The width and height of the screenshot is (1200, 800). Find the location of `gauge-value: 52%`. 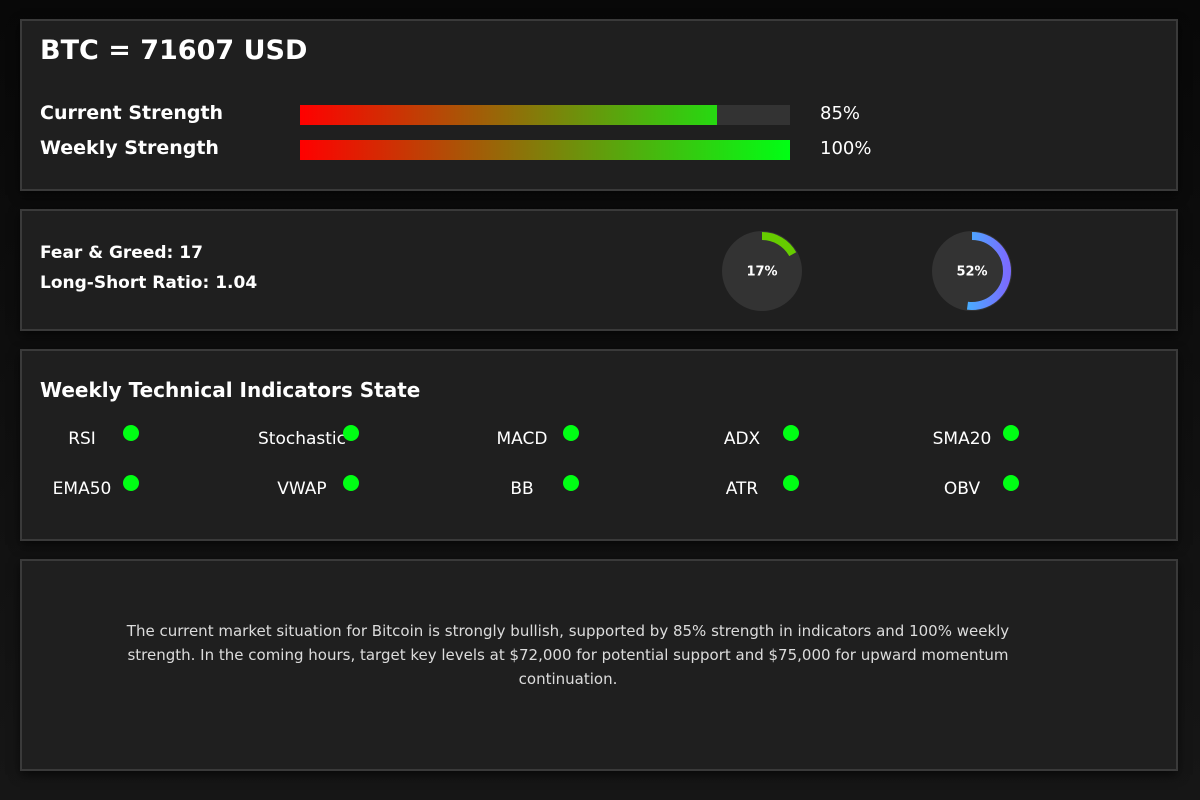

gauge-value: 52% is located at coordinates (971, 272).